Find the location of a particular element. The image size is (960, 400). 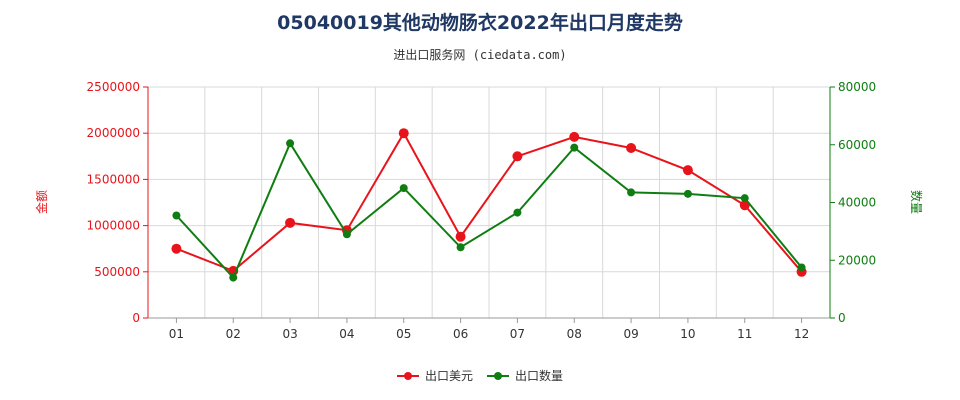

x-tick-label: 06 is located at coordinates (460, 334).